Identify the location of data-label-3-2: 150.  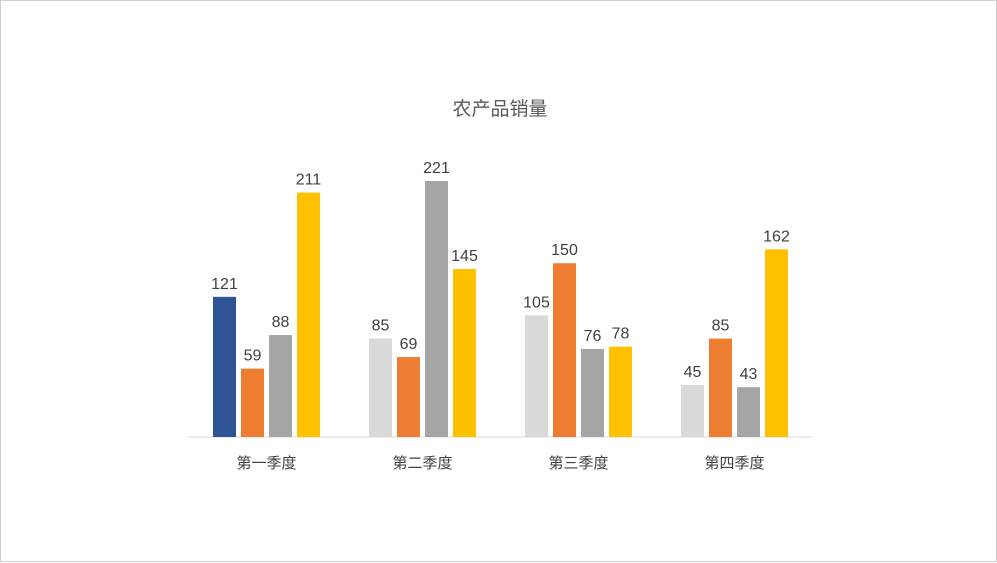
(564, 250).